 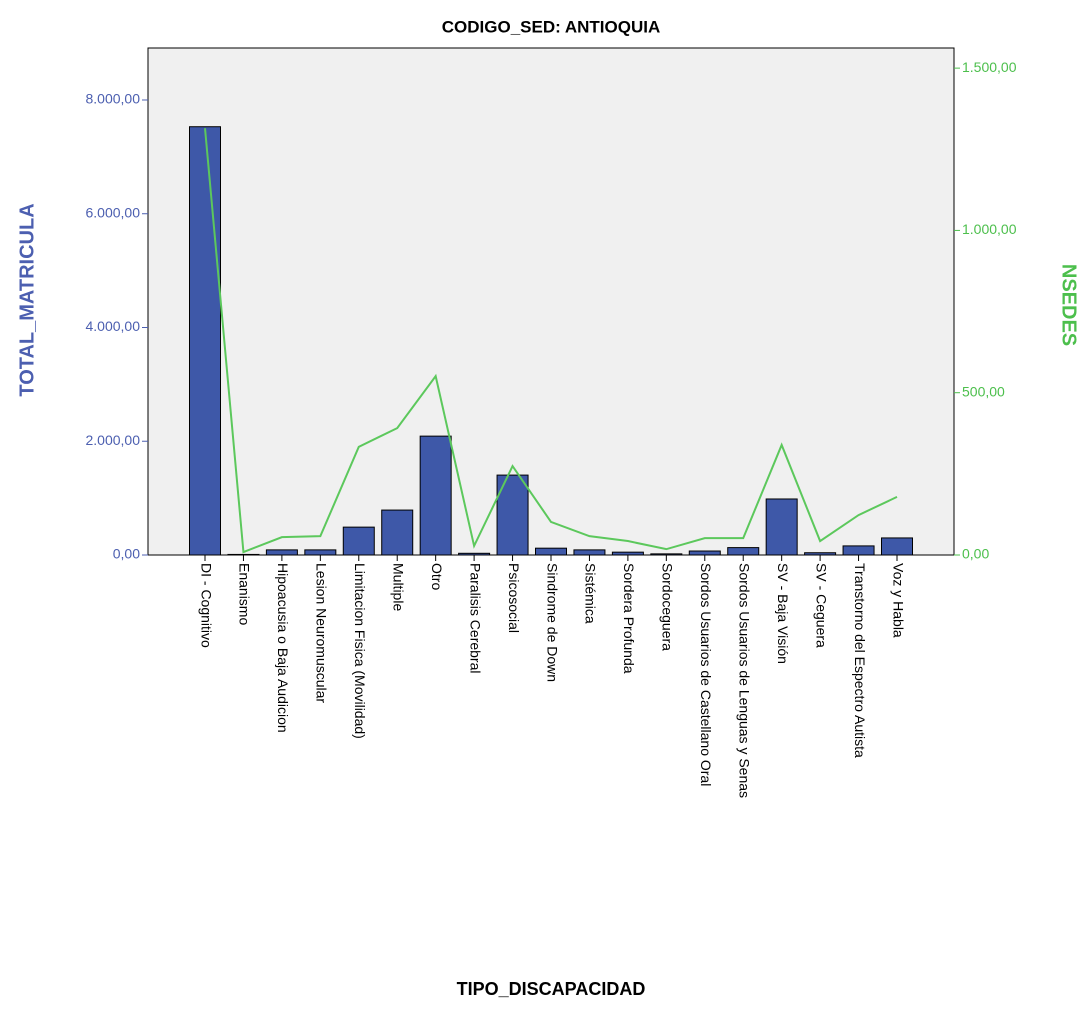 I want to click on x-tick-label: Sordos Usuarios de Lenguas y Senas, so click(x=745, y=680).